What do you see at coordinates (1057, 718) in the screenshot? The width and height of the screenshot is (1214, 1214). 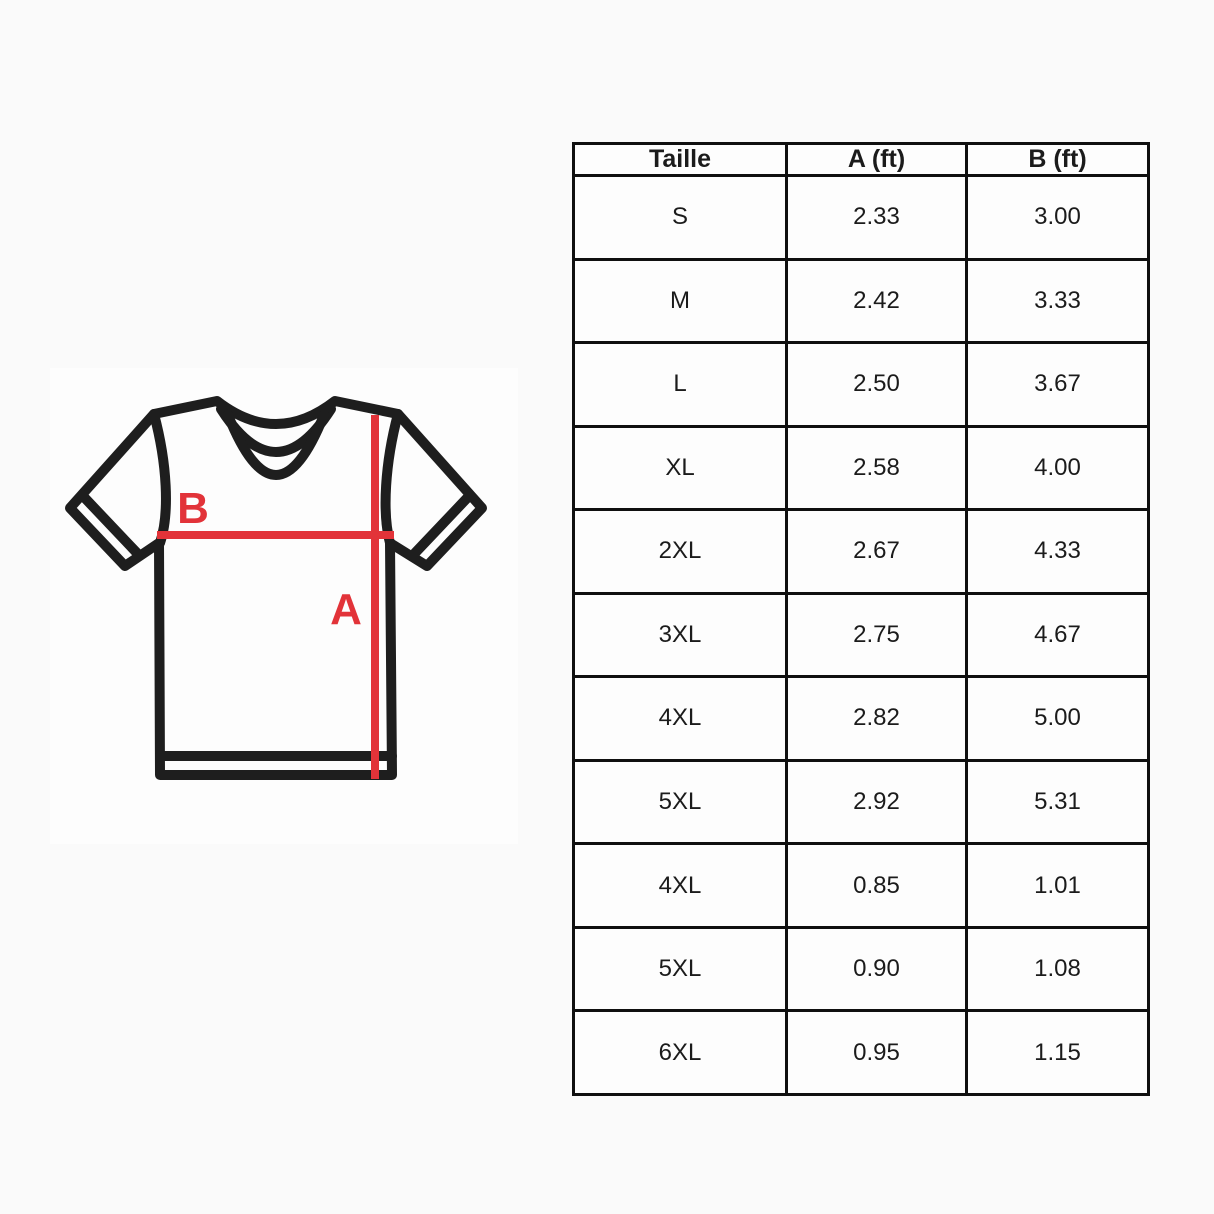 I see `b-value-cell: 5.00` at bounding box center [1057, 718].